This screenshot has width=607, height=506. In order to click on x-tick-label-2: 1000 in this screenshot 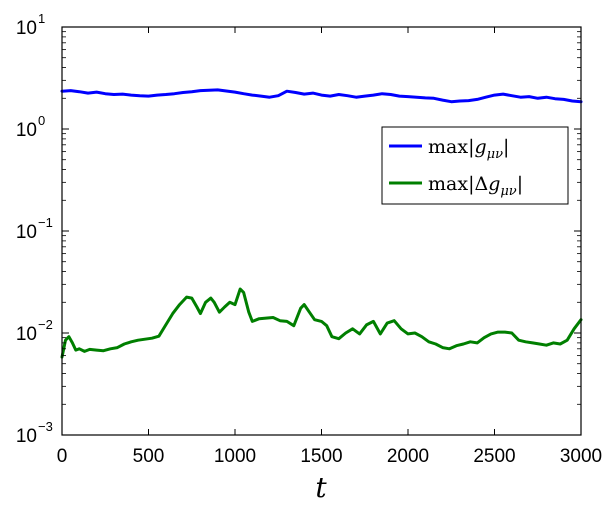, I will do `click(235, 456)`.